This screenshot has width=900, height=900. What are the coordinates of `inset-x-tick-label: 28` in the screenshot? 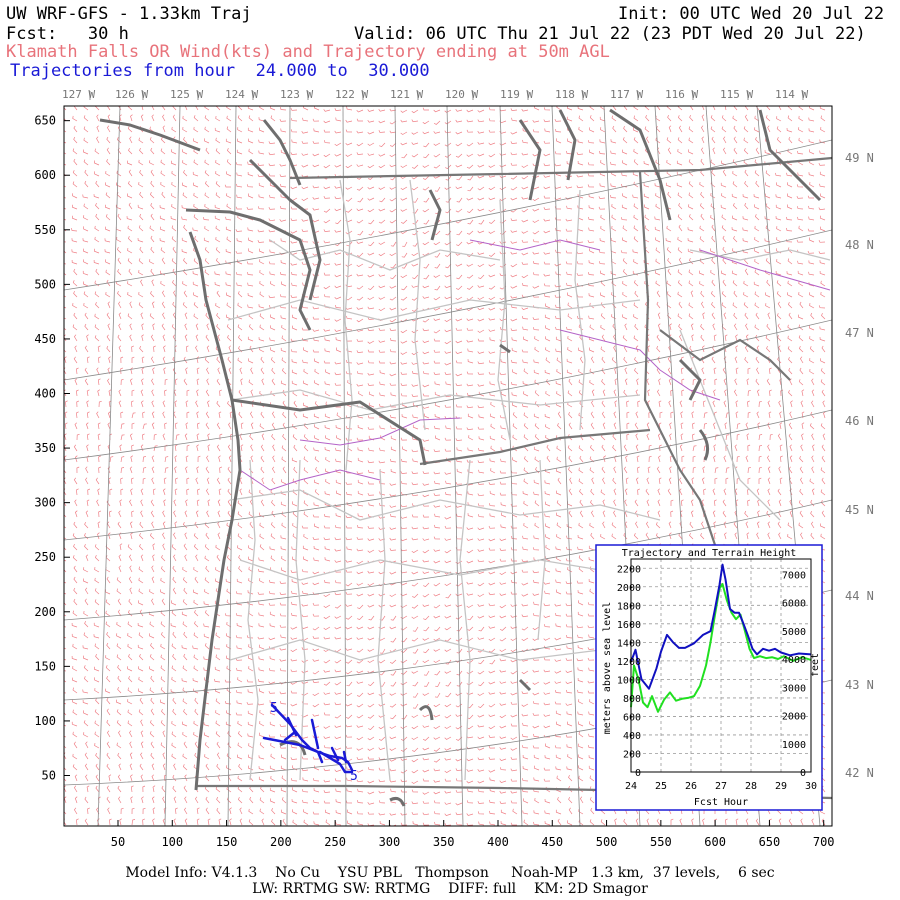 It's located at (751, 786).